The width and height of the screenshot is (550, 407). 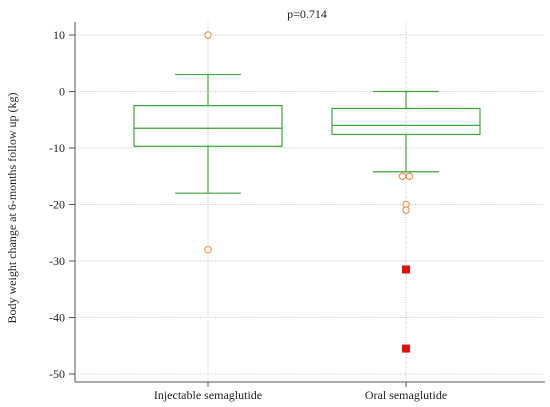 I want to click on y-tick-label: -10, so click(x=57, y=148).